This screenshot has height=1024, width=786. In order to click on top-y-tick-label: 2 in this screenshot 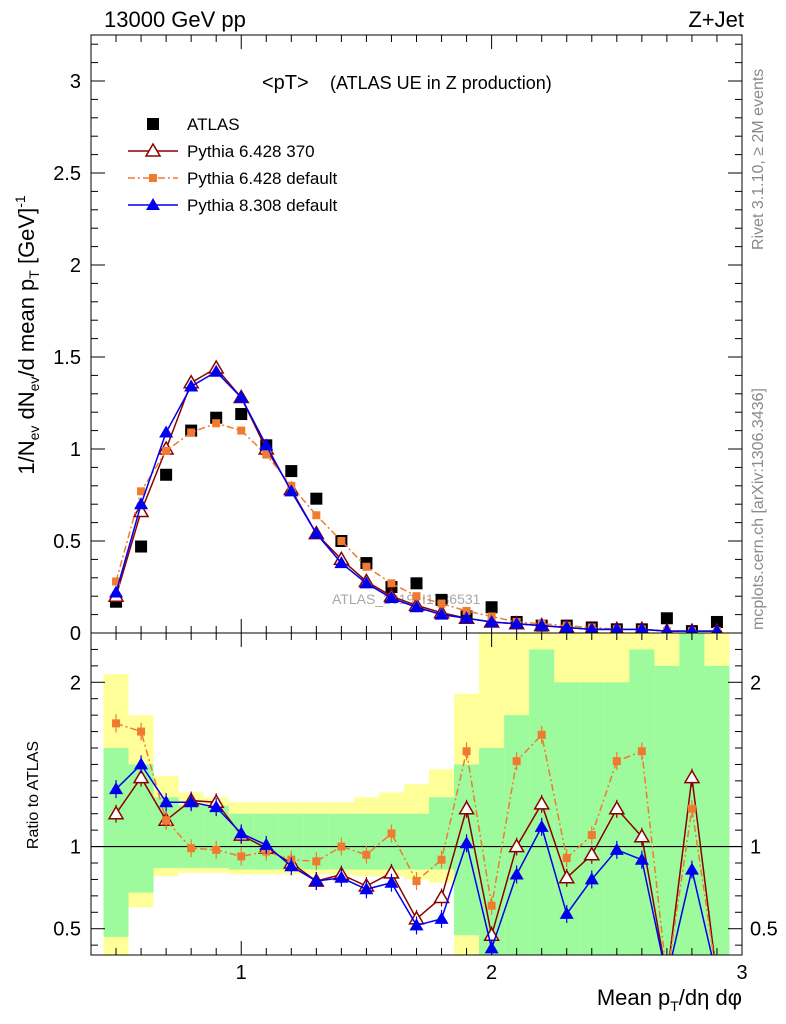, I will do `click(75, 266)`.